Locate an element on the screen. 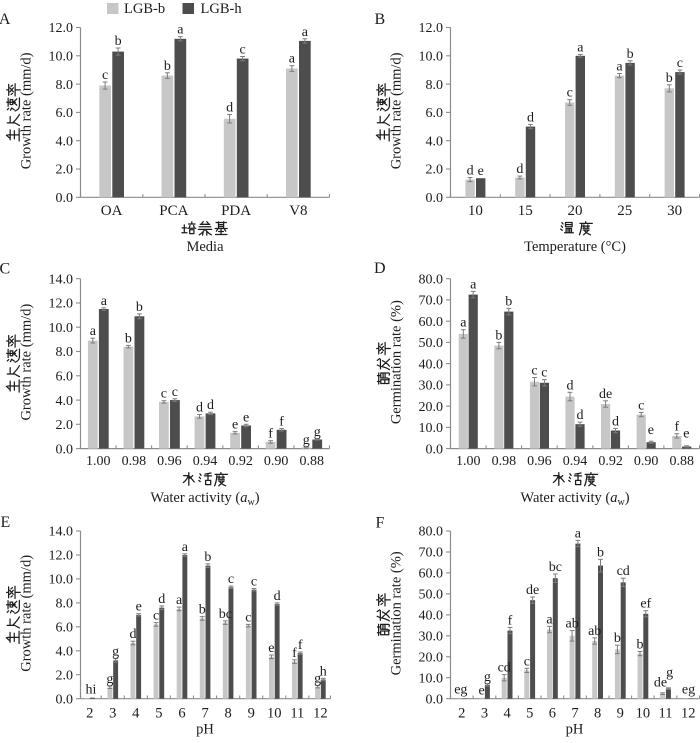 The image size is (700, 743). svg-text: 20 is located at coordinates (575, 211).